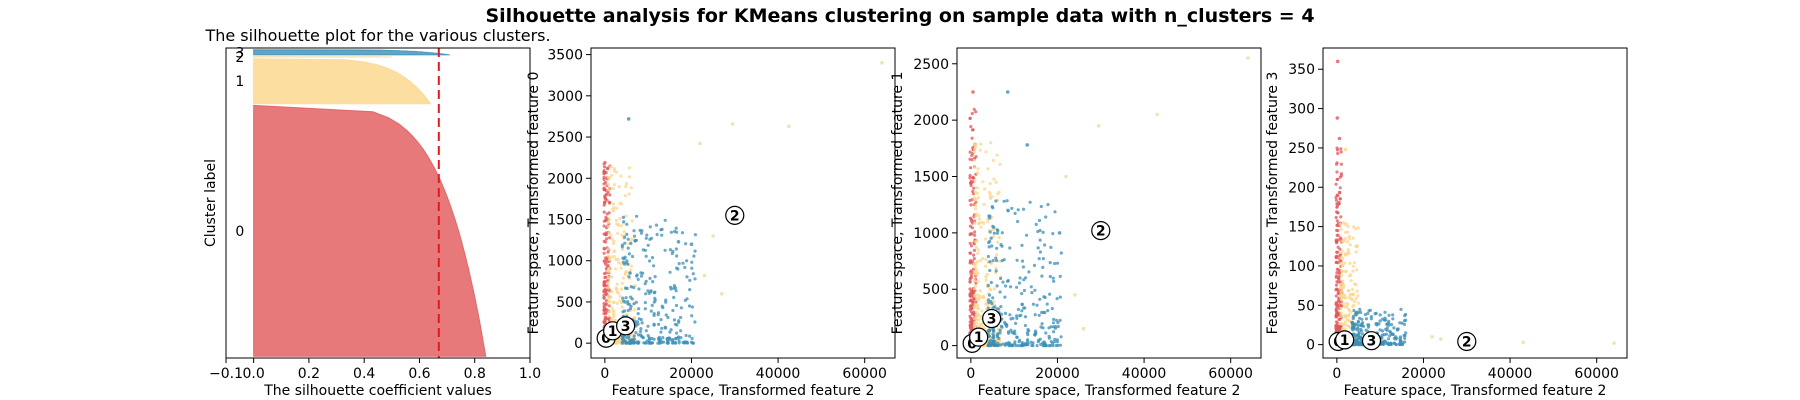  I want to click on x-tick-label: 0, so click(604, 374).